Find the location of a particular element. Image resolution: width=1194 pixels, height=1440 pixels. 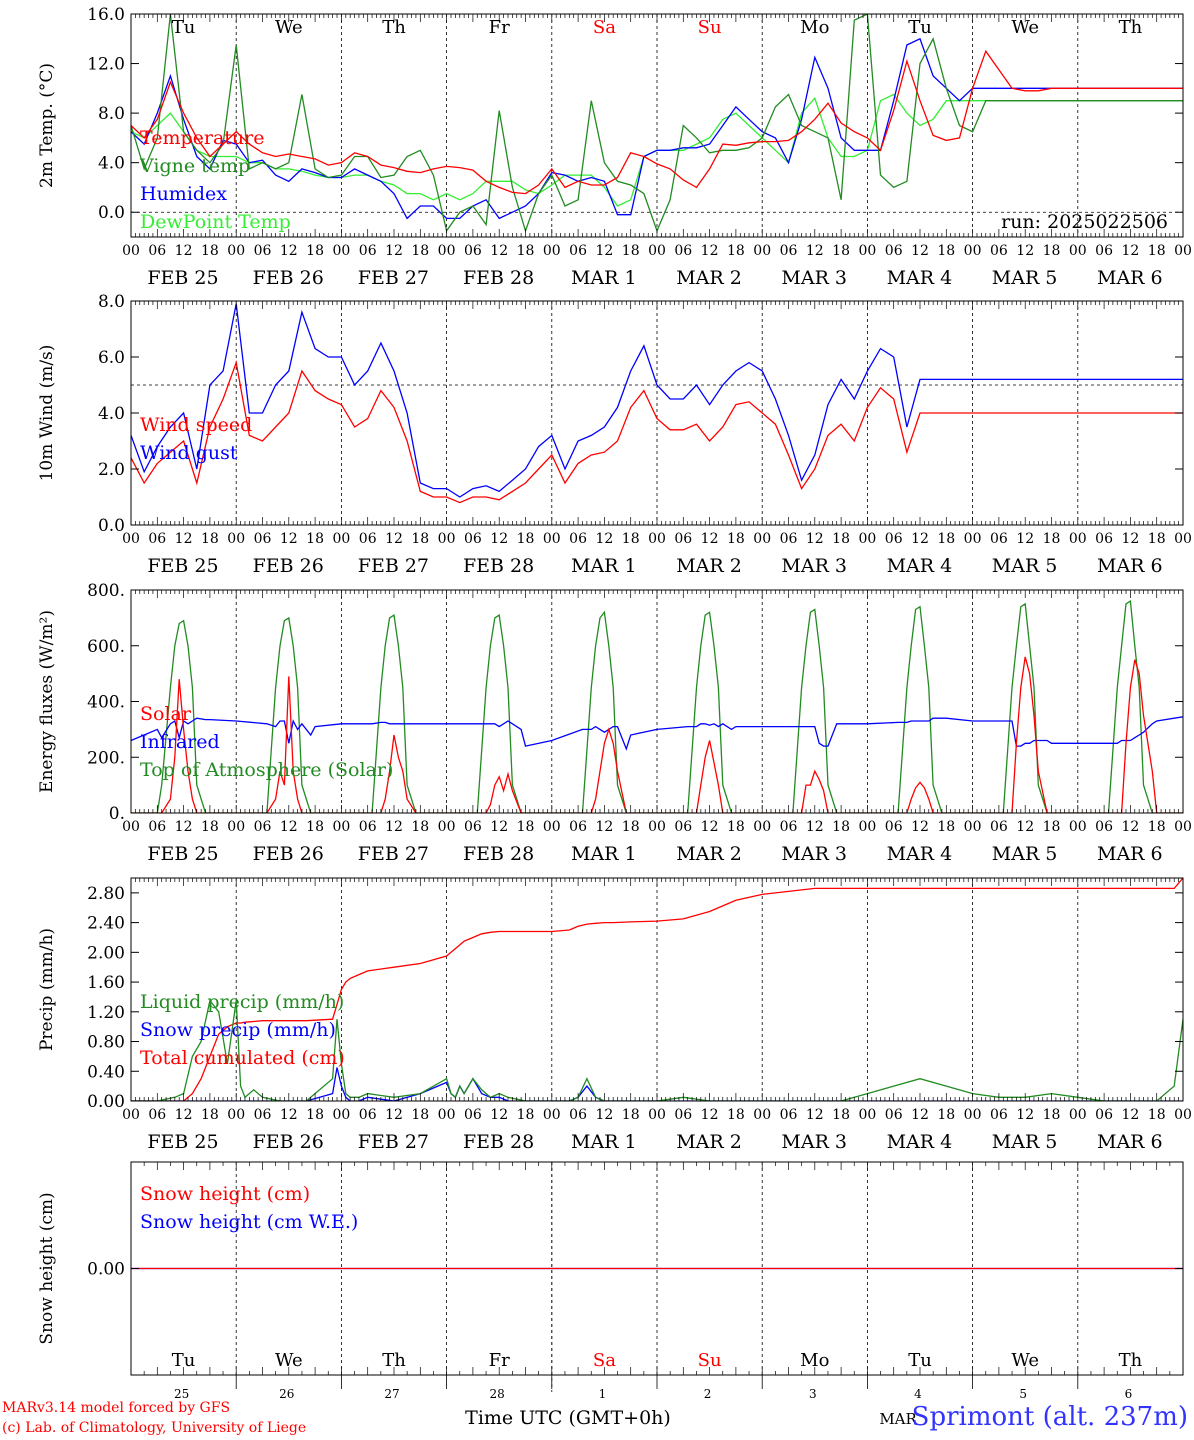

day-number: 3 is located at coordinates (813, 1394).